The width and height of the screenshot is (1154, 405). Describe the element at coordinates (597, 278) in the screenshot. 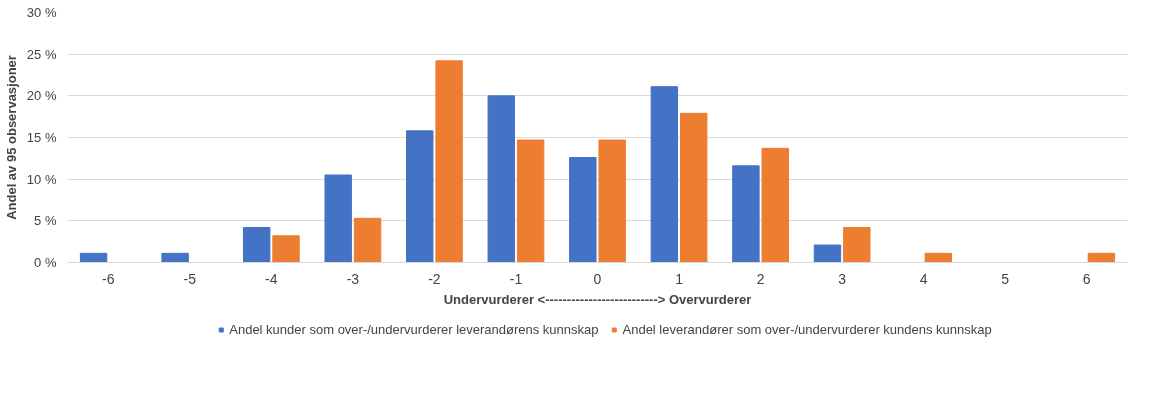

I see `x-tick-label: 0` at that location.